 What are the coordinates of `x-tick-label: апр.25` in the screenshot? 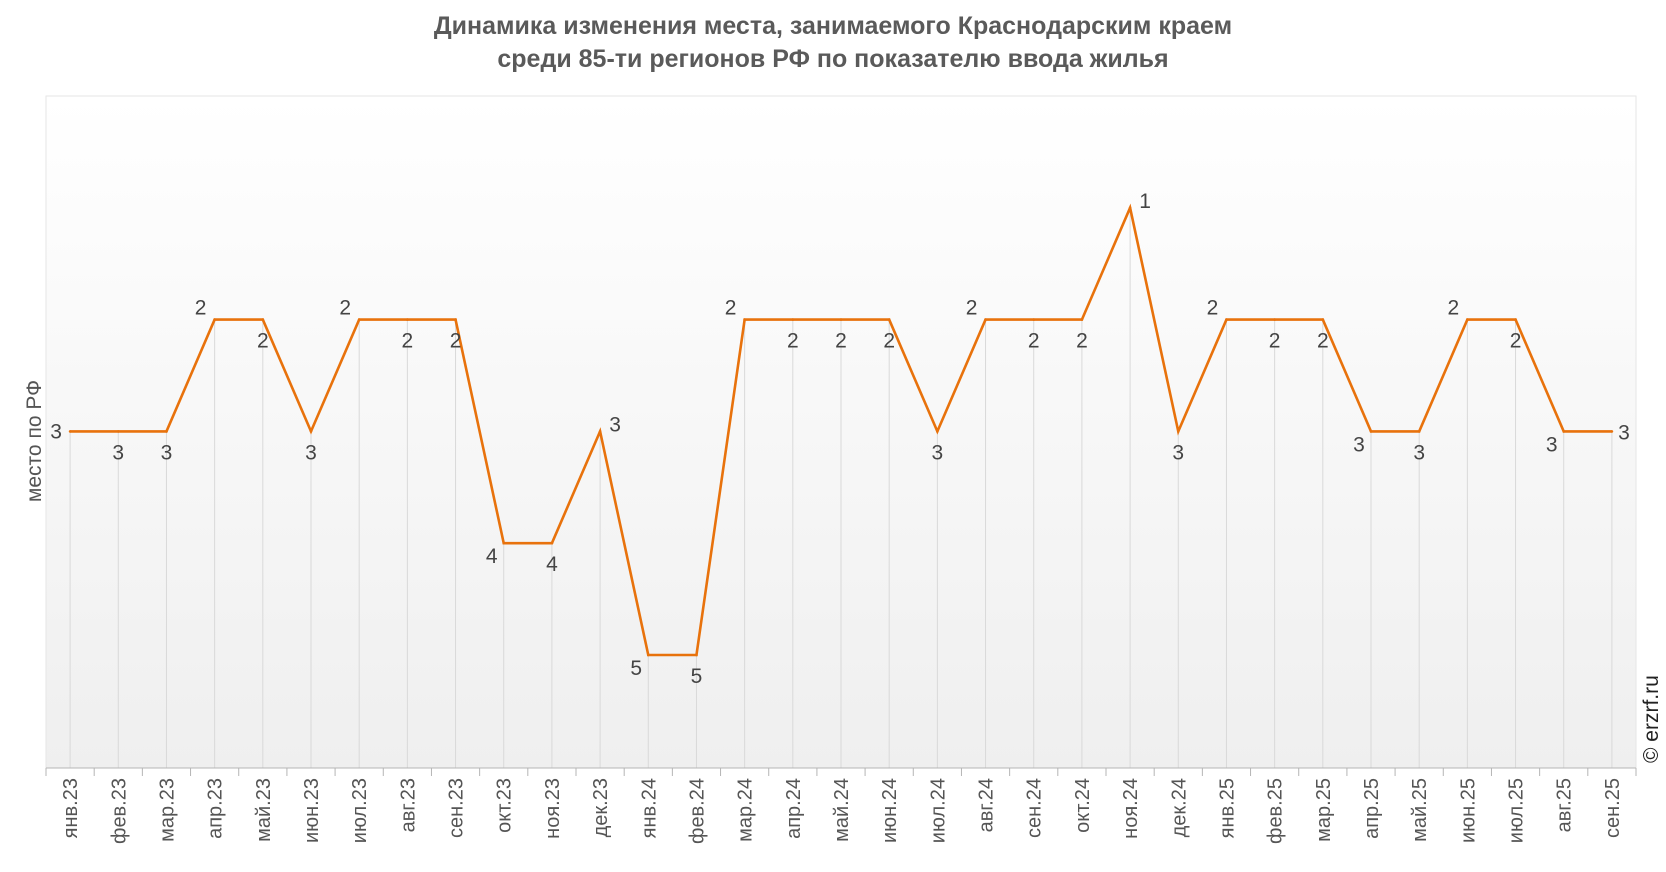 It's located at (1372, 808).